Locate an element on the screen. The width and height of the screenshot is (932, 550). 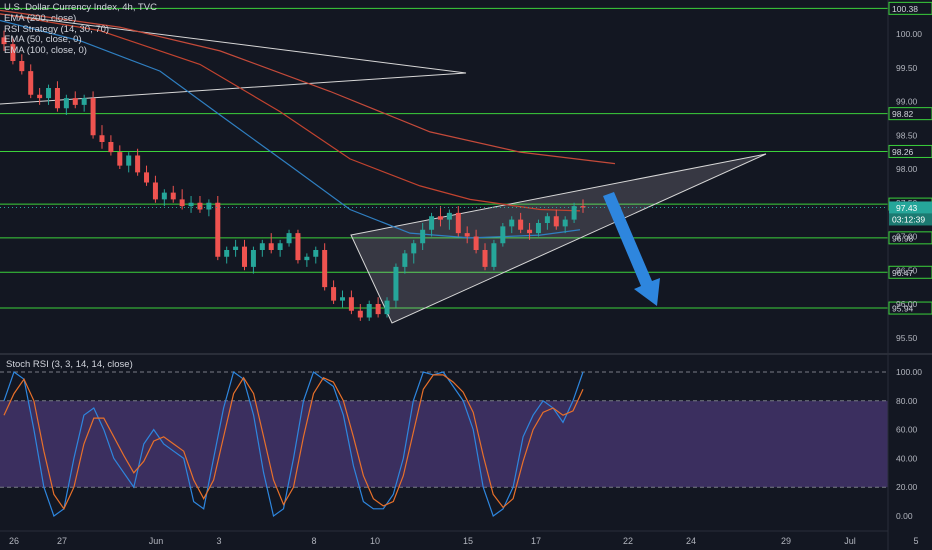
rsi-tick-5: 0.00 is located at coordinates (904, 516).